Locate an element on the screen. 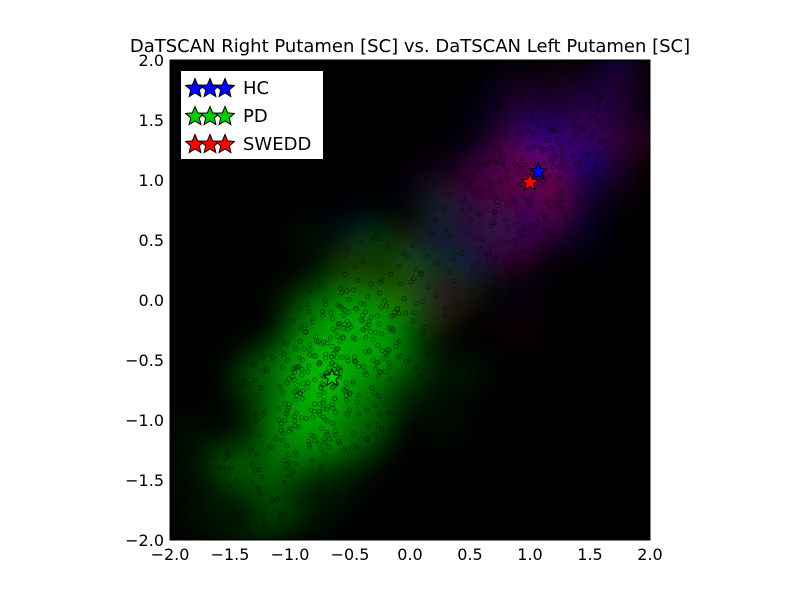  legend-star is located at coordinates (195, 87).